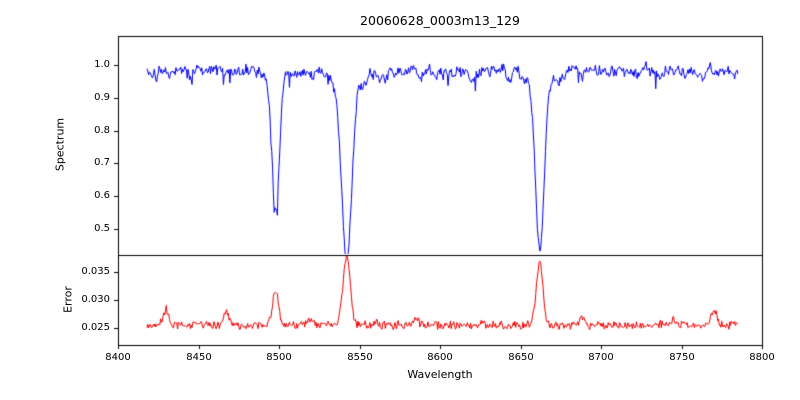 The image size is (800, 400). Describe the element at coordinates (521, 357) in the screenshot. I see `x-tick-label: 8650` at that location.